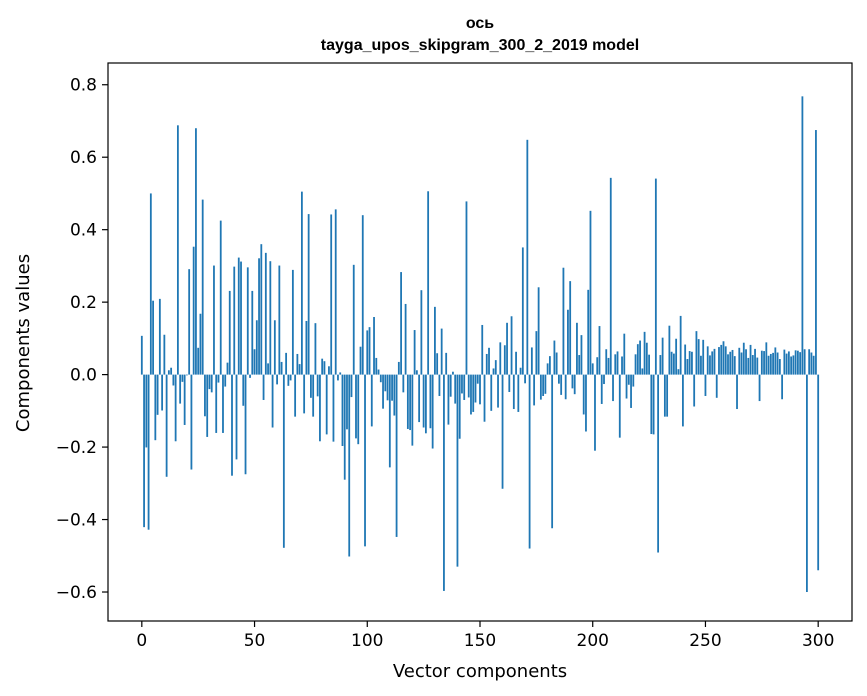 This screenshot has width=867, height=696. I want to click on x-tick-label: 50, so click(255, 641).